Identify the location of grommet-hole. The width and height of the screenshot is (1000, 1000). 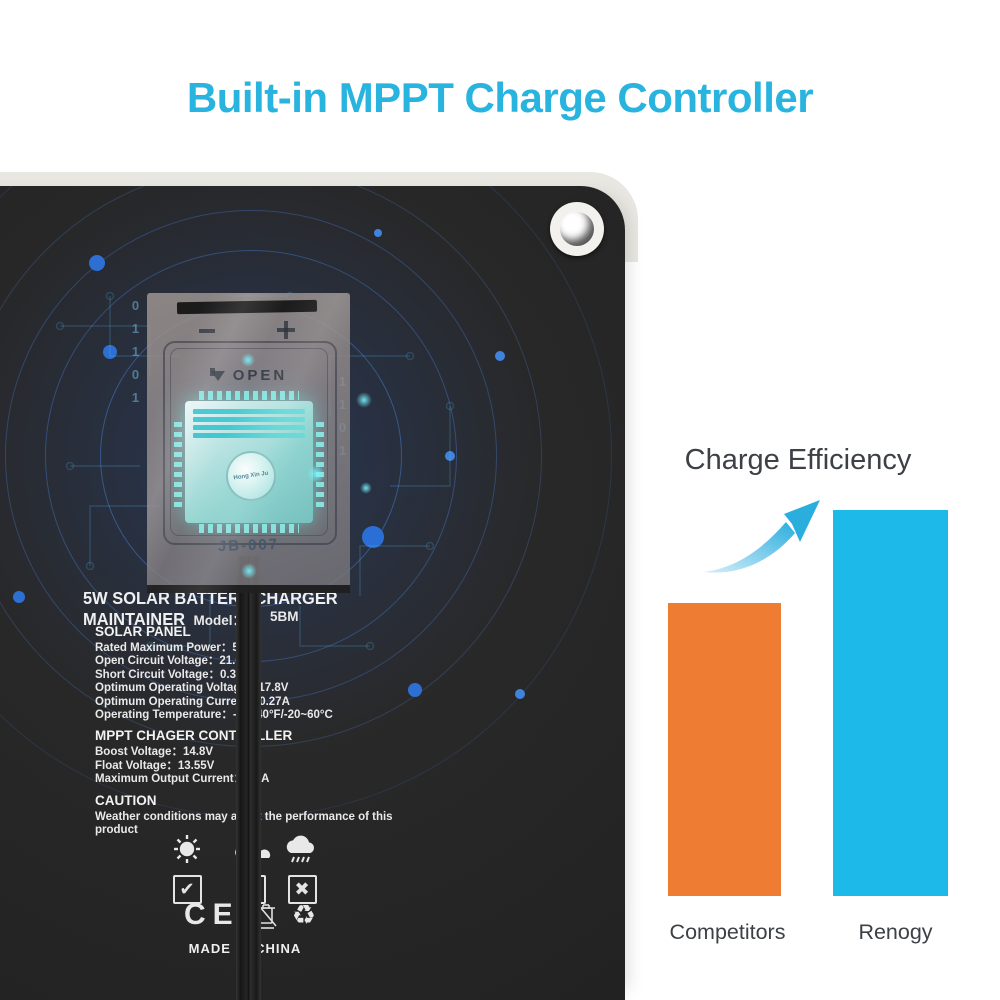
(577, 229).